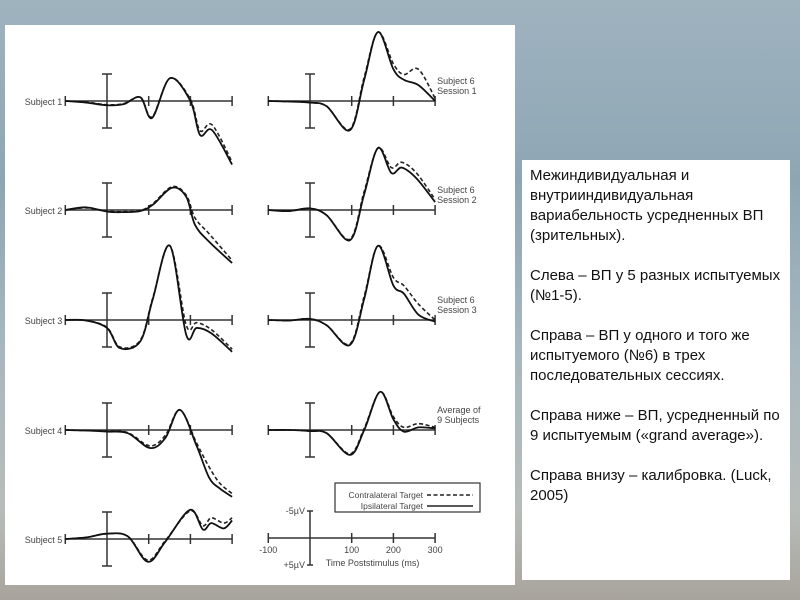 Image resolution: width=800 pixels, height=600 pixels. What do you see at coordinates (373, 563) in the screenshot?
I see `x-axis-title: Time Poststimulus (ms)` at bounding box center [373, 563].